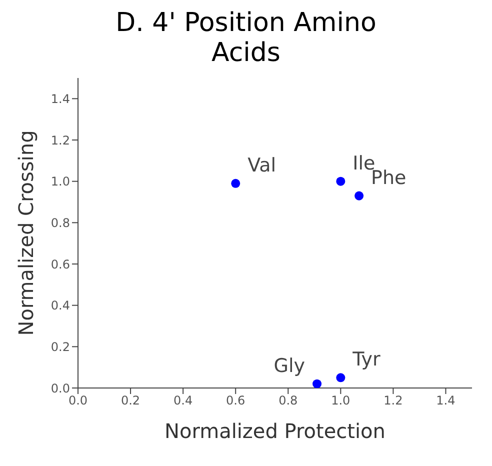 The height and width of the screenshot is (466, 492). I want to click on y-tick-label: 1.4, so click(60, 99).